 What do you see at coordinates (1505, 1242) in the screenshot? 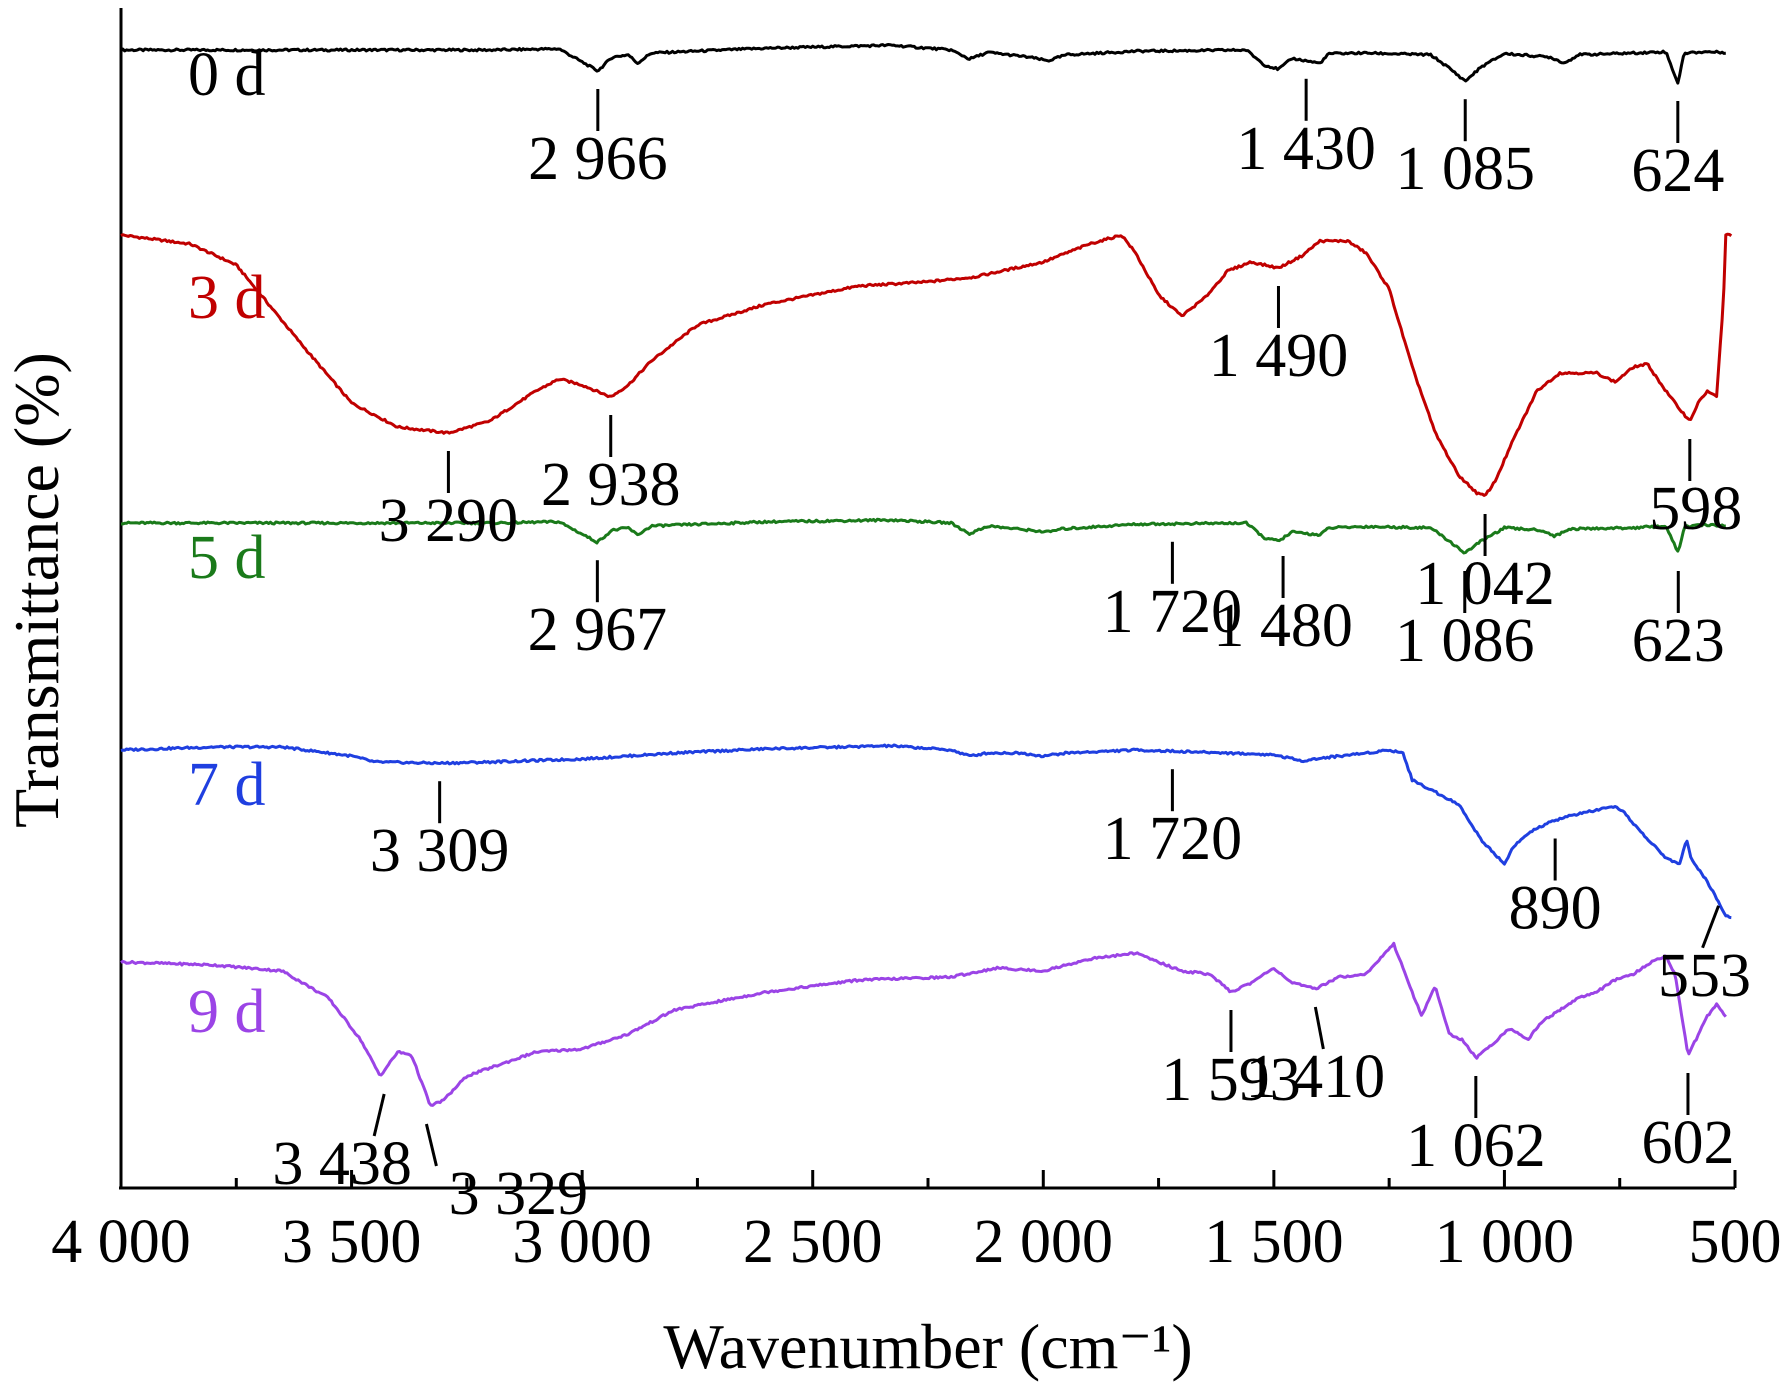
I see `x-tick-label: 1 000` at bounding box center [1505, 1242].